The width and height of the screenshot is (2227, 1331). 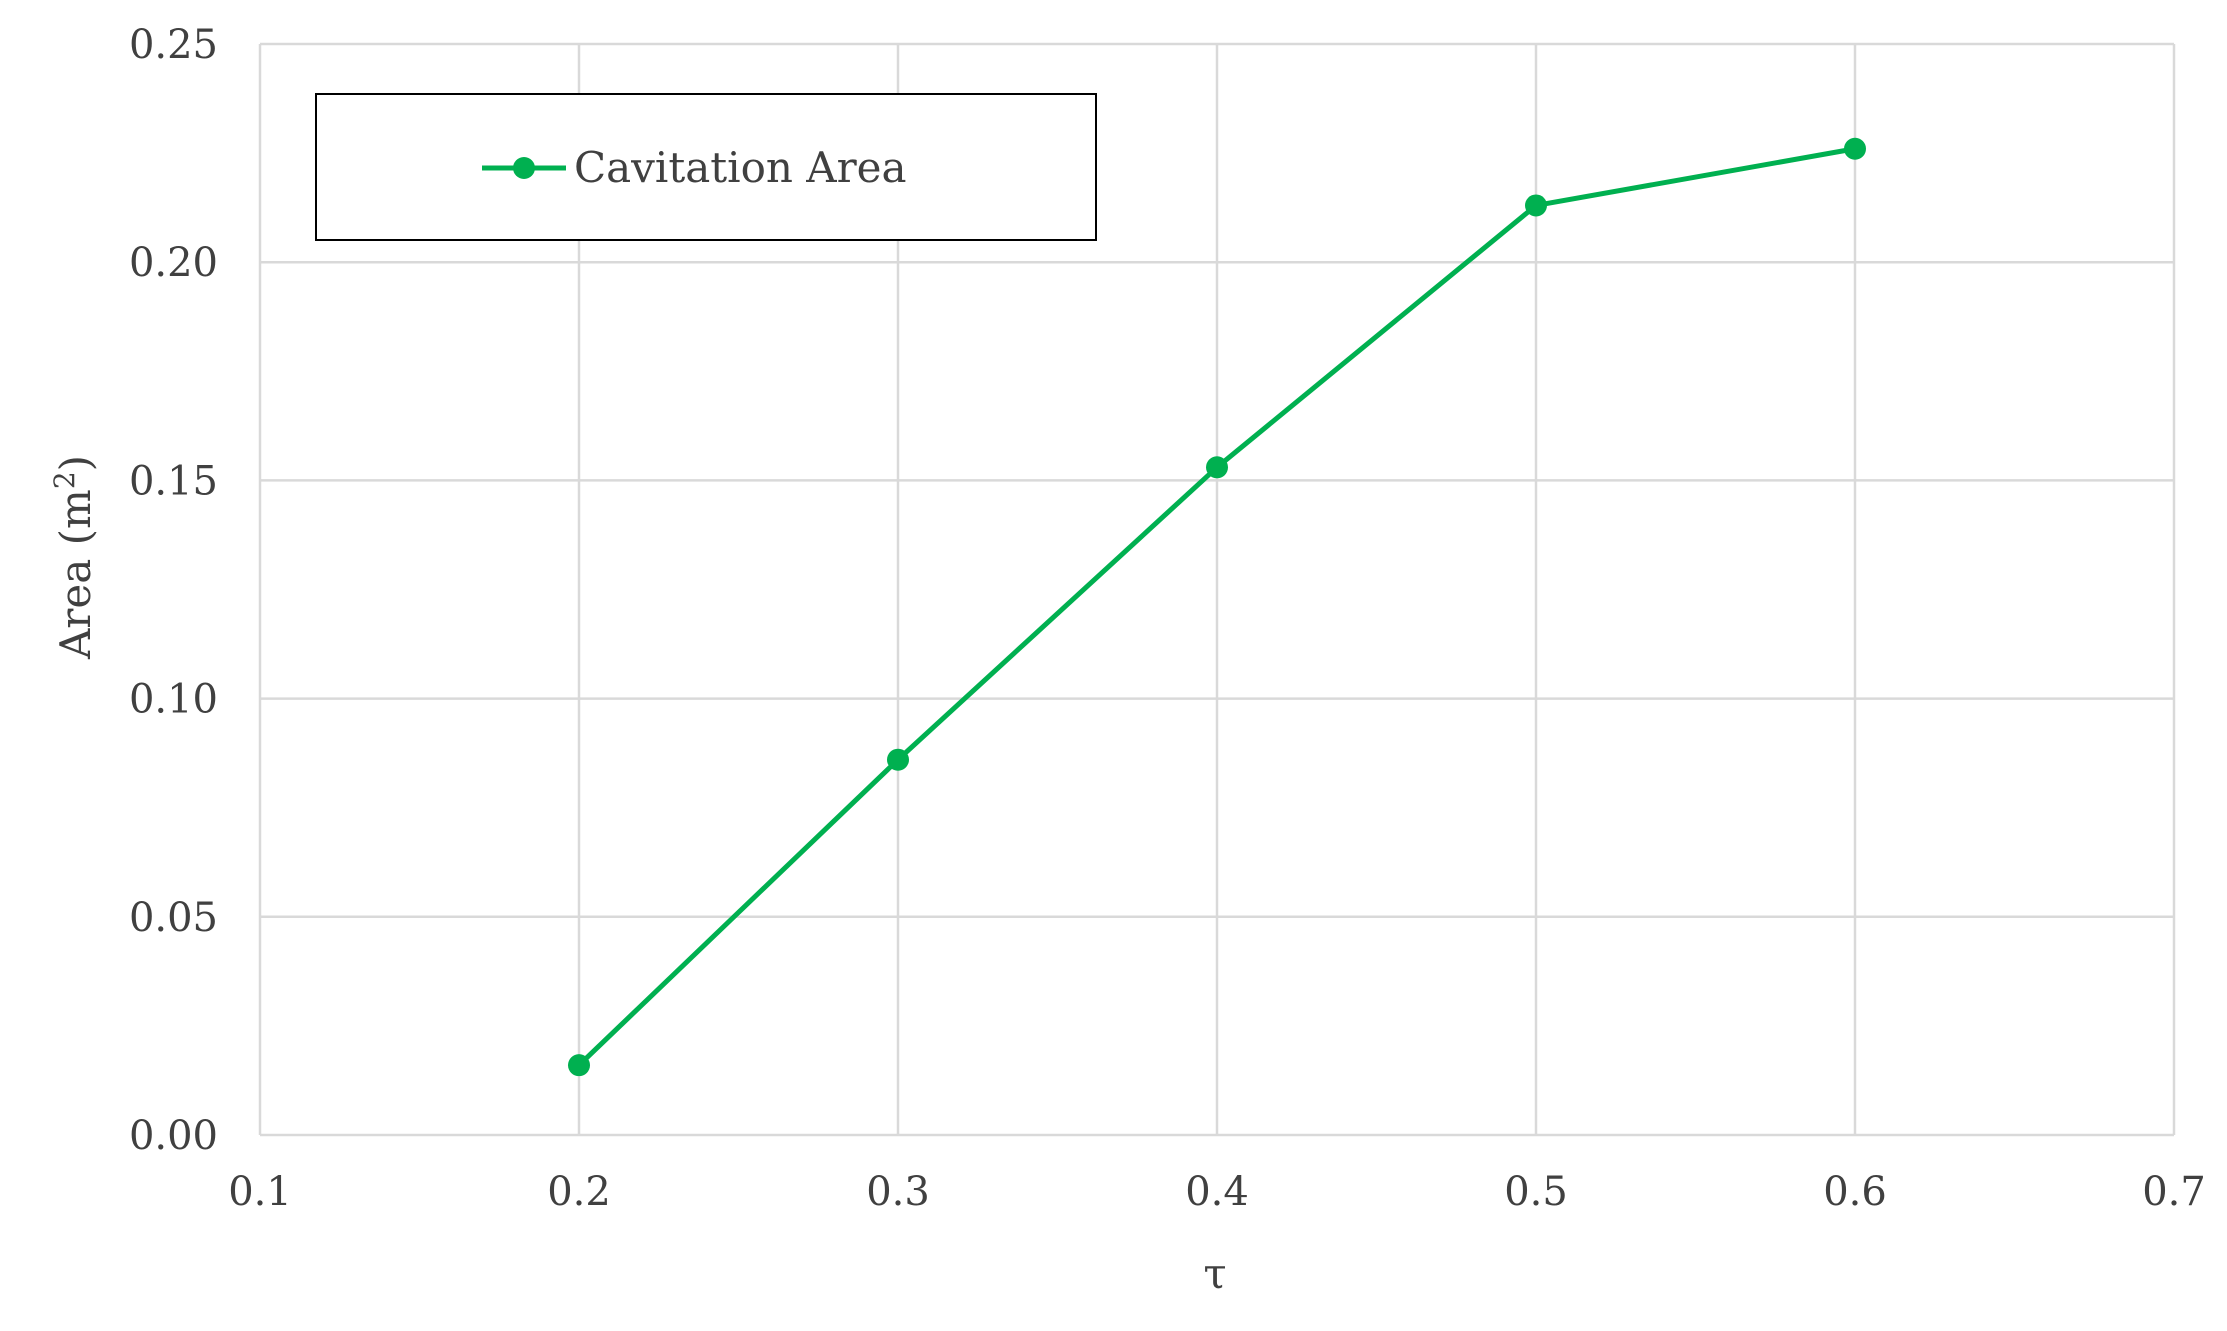 What do you see at coordinates (173, 481) in the screenshot?
I see `y-tick-label: 0.15` at bounding box center [173, 481].